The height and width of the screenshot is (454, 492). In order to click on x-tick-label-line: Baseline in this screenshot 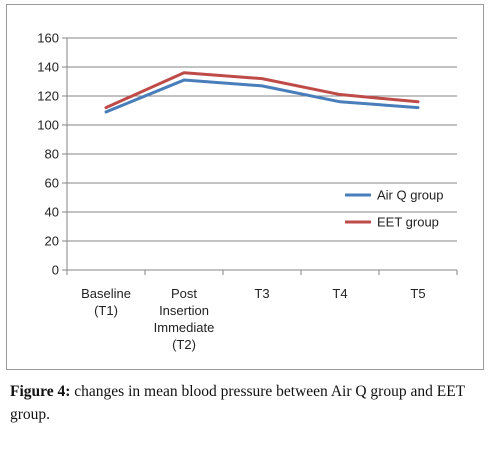, I will do `click(106, 293)`.